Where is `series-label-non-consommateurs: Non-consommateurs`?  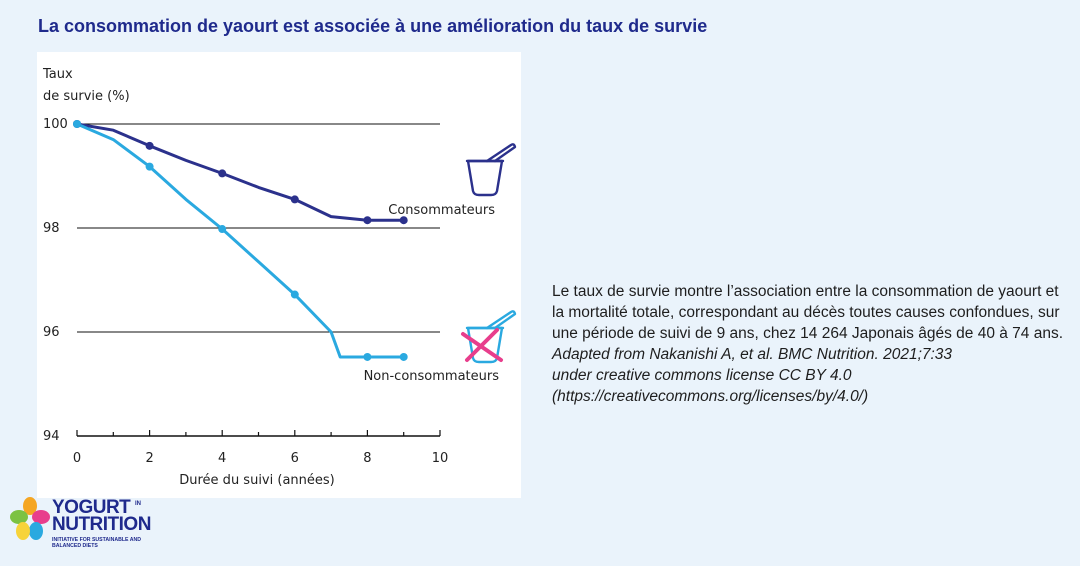 series-label-non-consommateurs: Non-consommateurs is located at coordinates (432, 376).